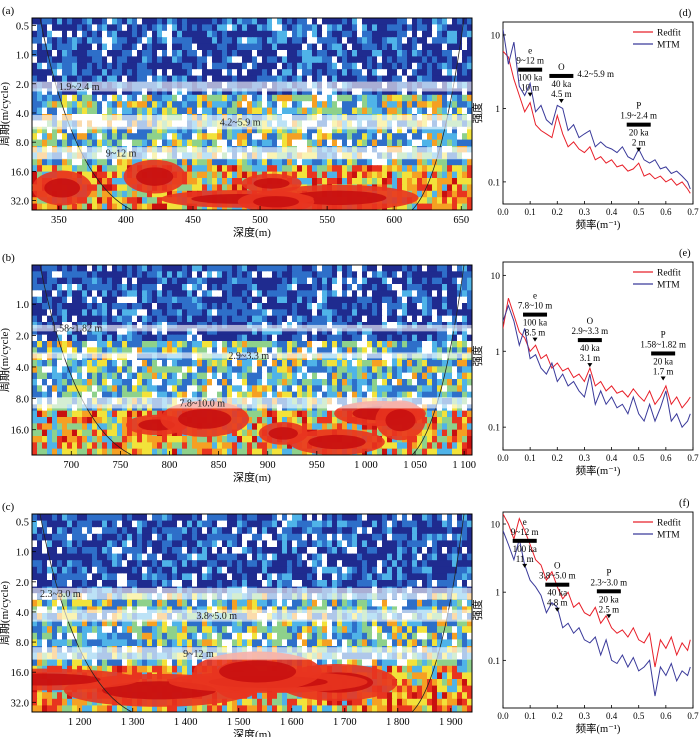 The height and width of the screenshot is (737, 700). Describe the element at coordinates (79, 87) in the screenshot. I see `period-band-label: 1.9~2.4 m` at that location.